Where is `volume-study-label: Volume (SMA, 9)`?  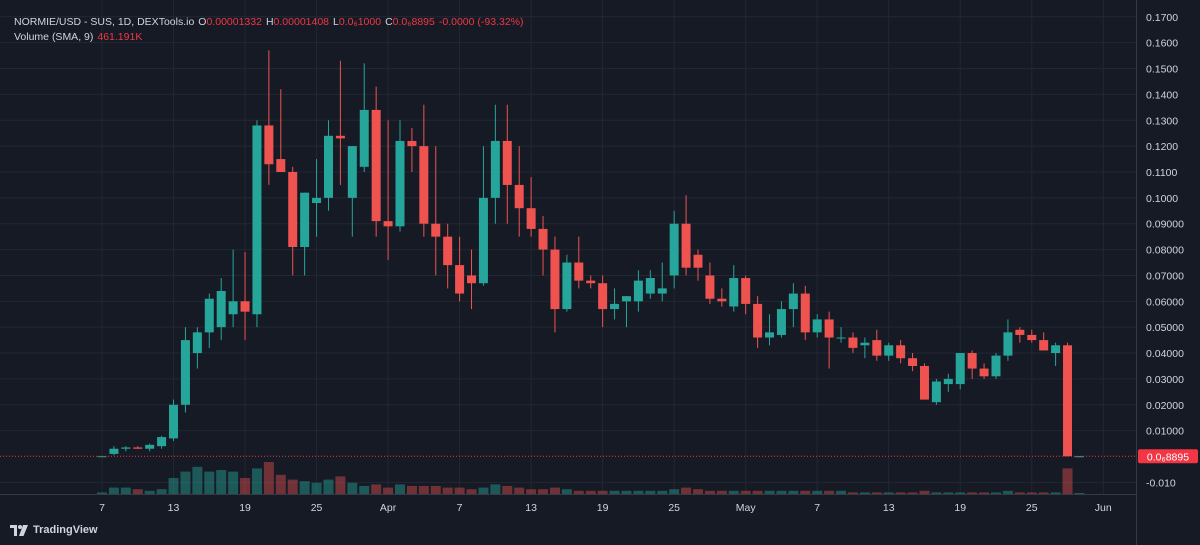
volume-study-label: Volume (SMA, 9) is located at coordinates (54, 37).